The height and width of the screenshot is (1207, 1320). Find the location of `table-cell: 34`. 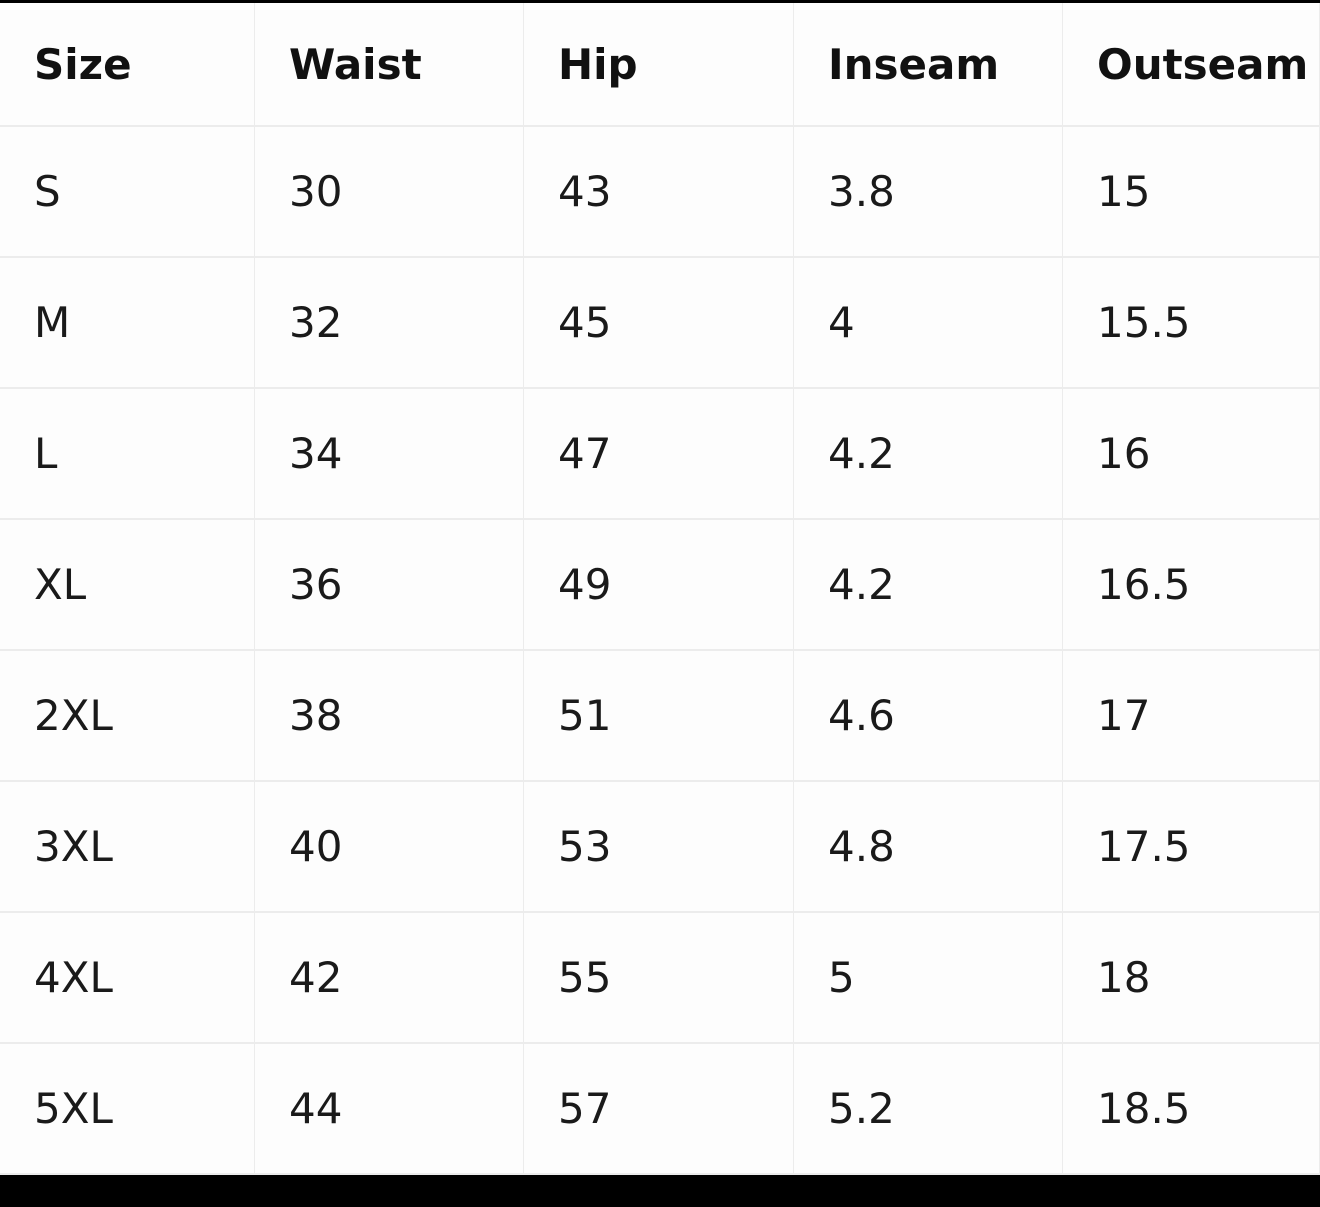

table-cell: 34 is located at coordinates (389, 454).